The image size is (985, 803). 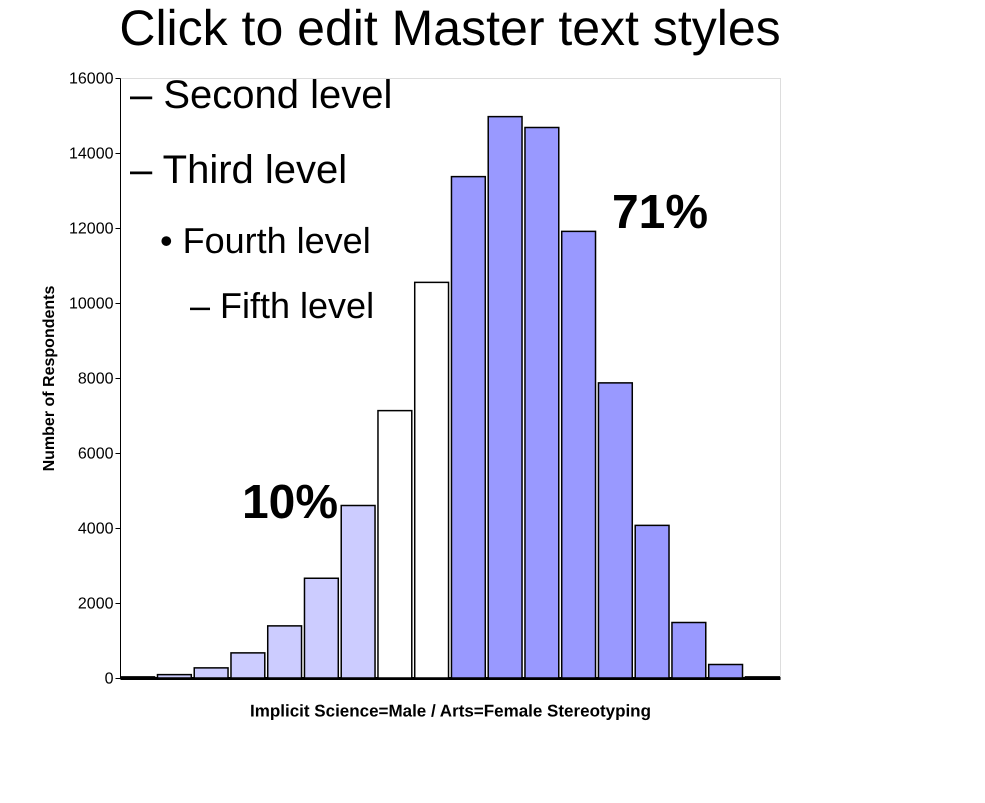 What do you see at coordinates (261, 95) in the screenshot?
I see `annotation: – Second level` at bounding box center [261, 95].